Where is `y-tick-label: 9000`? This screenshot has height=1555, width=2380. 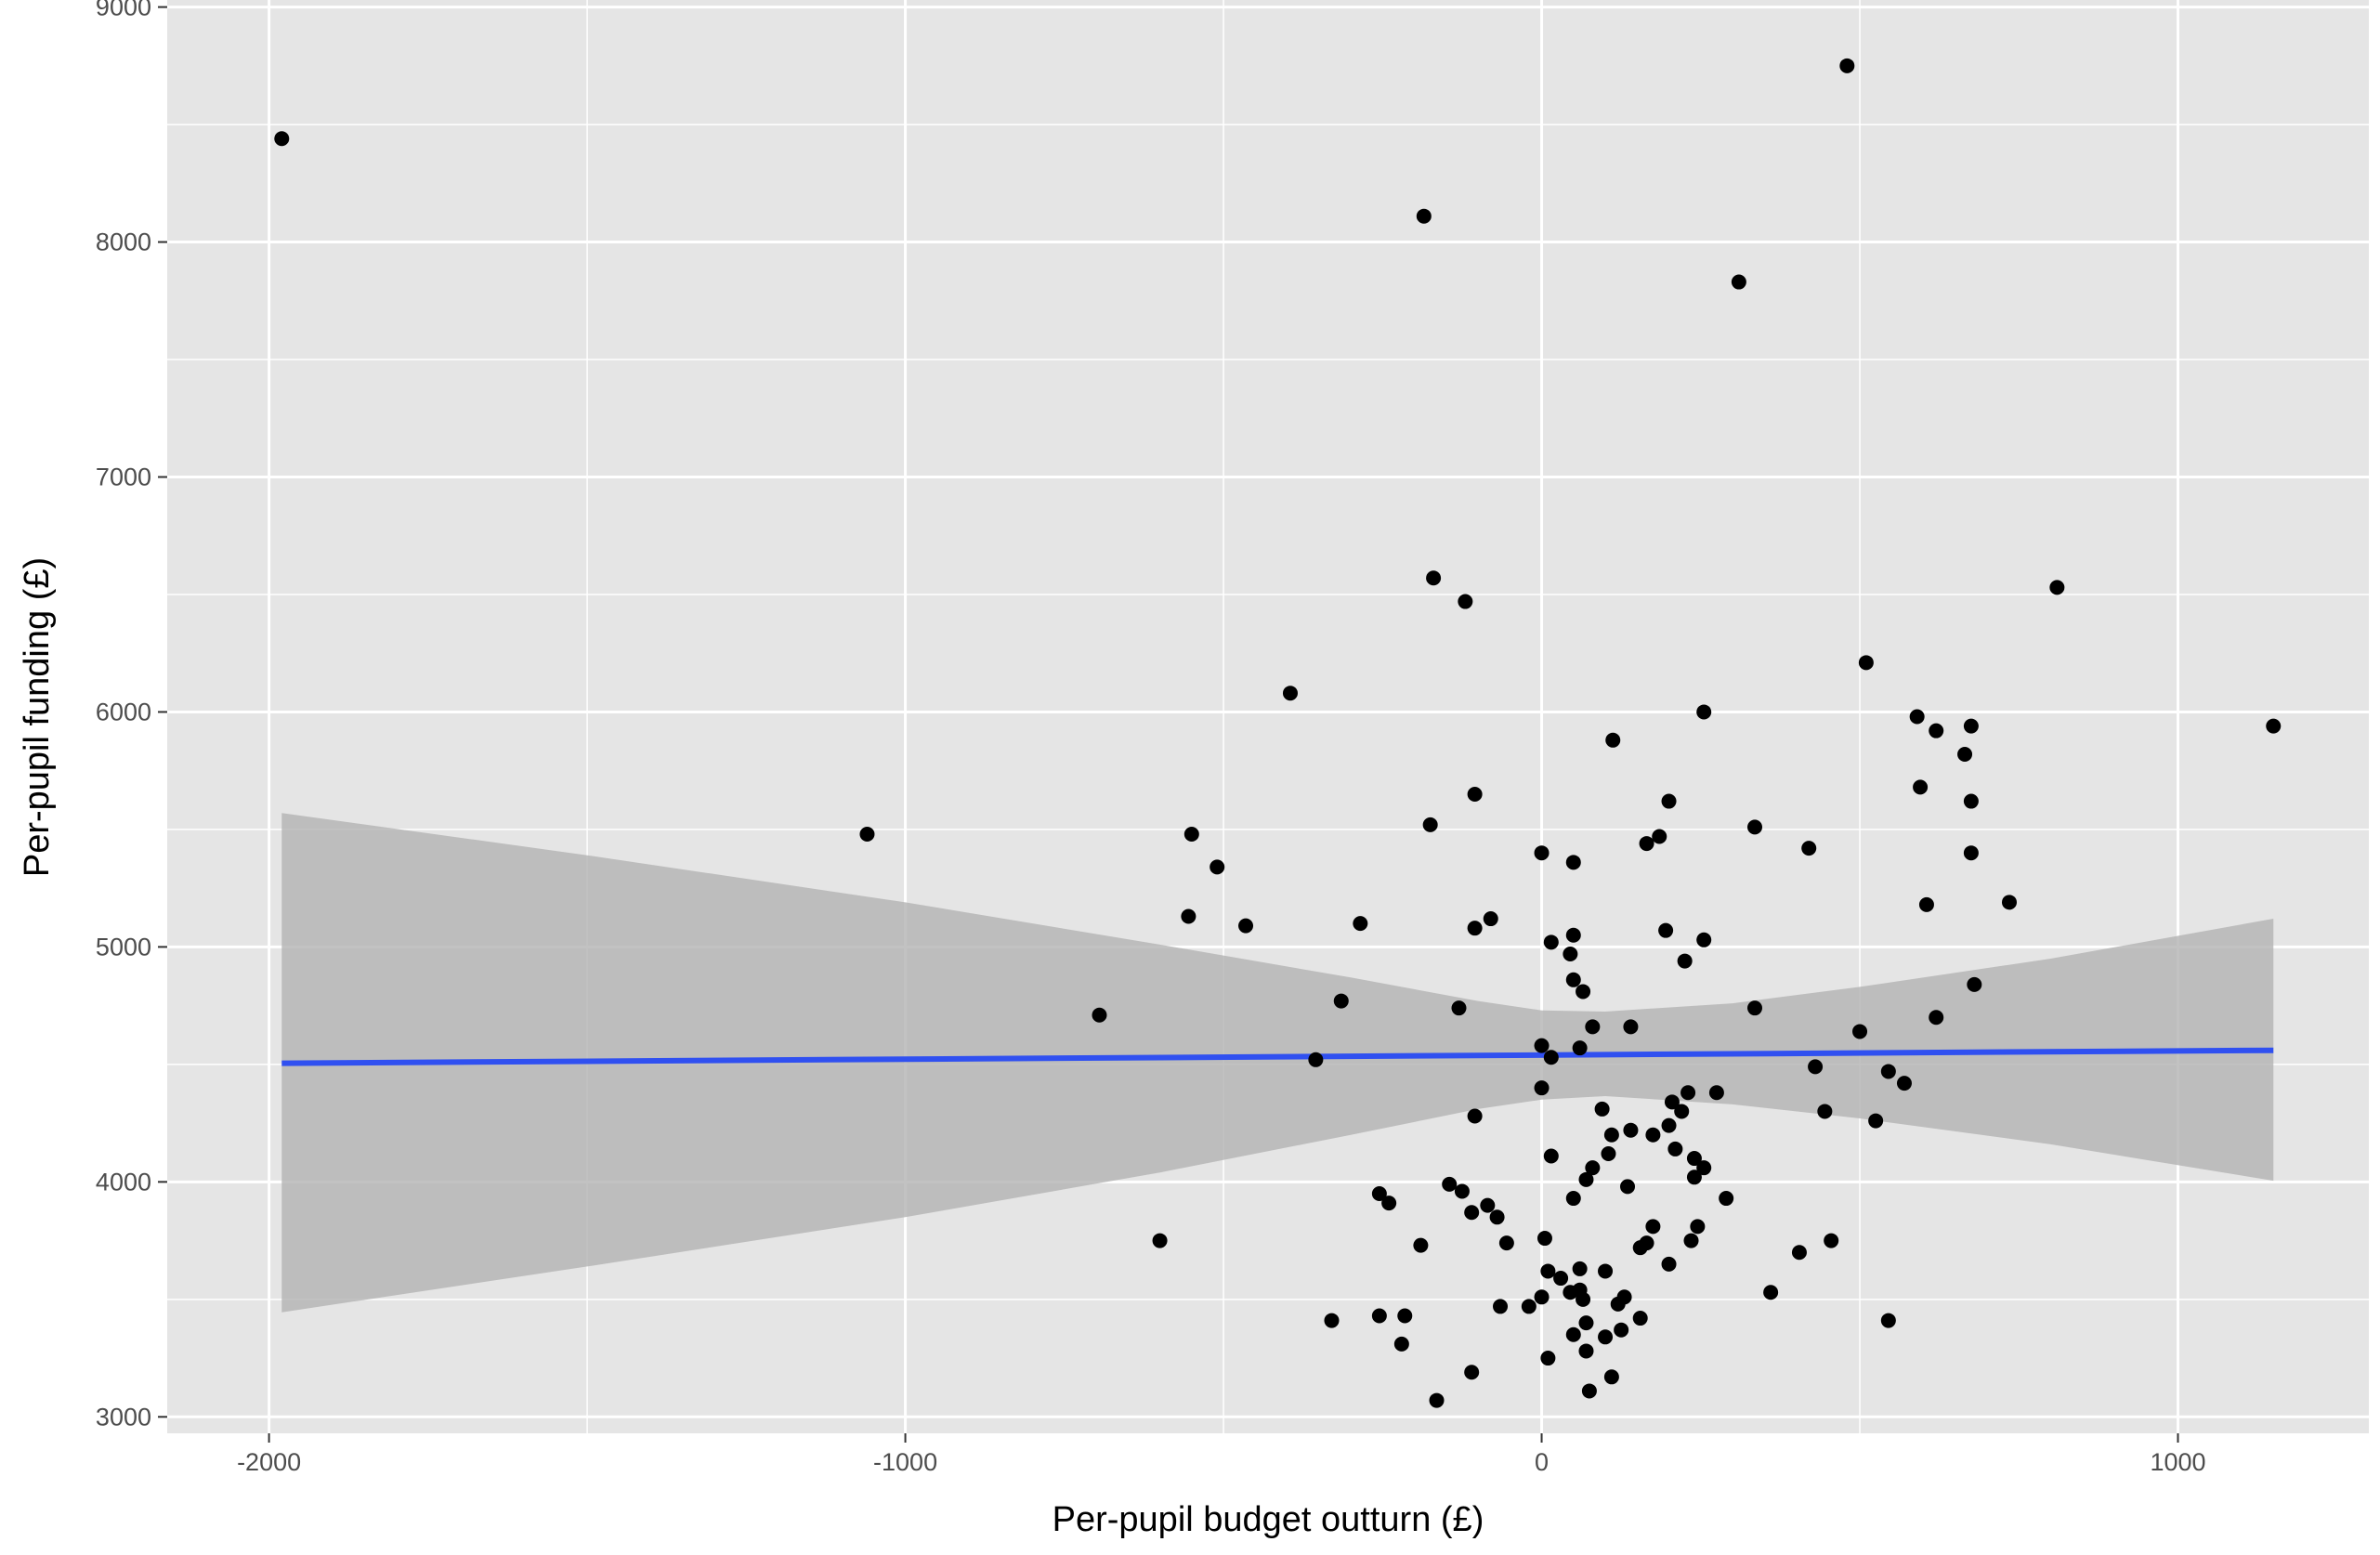
y-tick-label: 9000 is located at coordinates (123, 10).